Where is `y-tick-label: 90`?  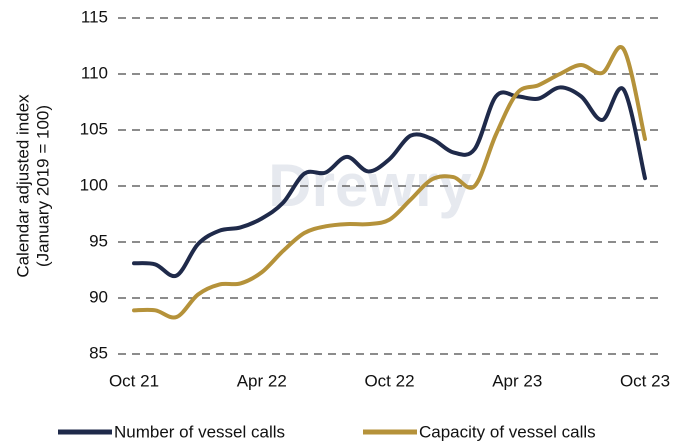 y-tick-label: 90 is located at coordinates (98, 296).